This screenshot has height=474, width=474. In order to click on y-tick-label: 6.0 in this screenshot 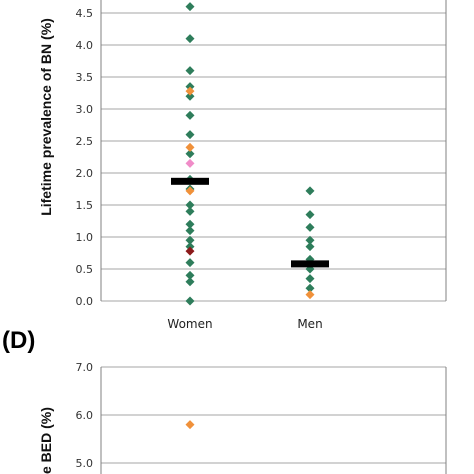, I will do `click(85, 415)`.